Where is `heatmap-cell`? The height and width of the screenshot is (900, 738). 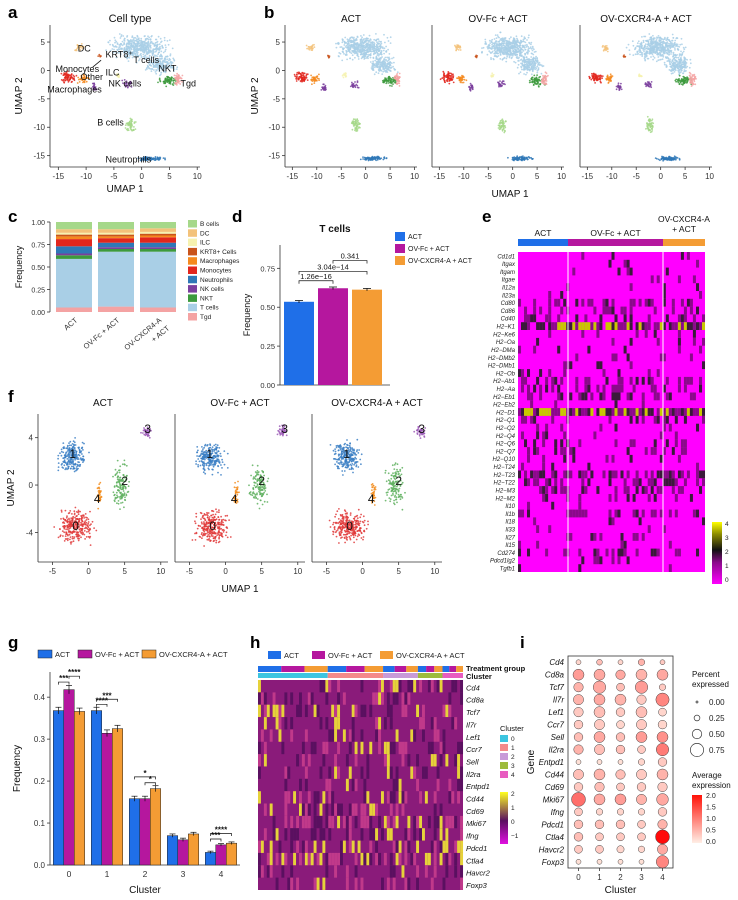
heatmap-cell is located at coordinates (658, 279).